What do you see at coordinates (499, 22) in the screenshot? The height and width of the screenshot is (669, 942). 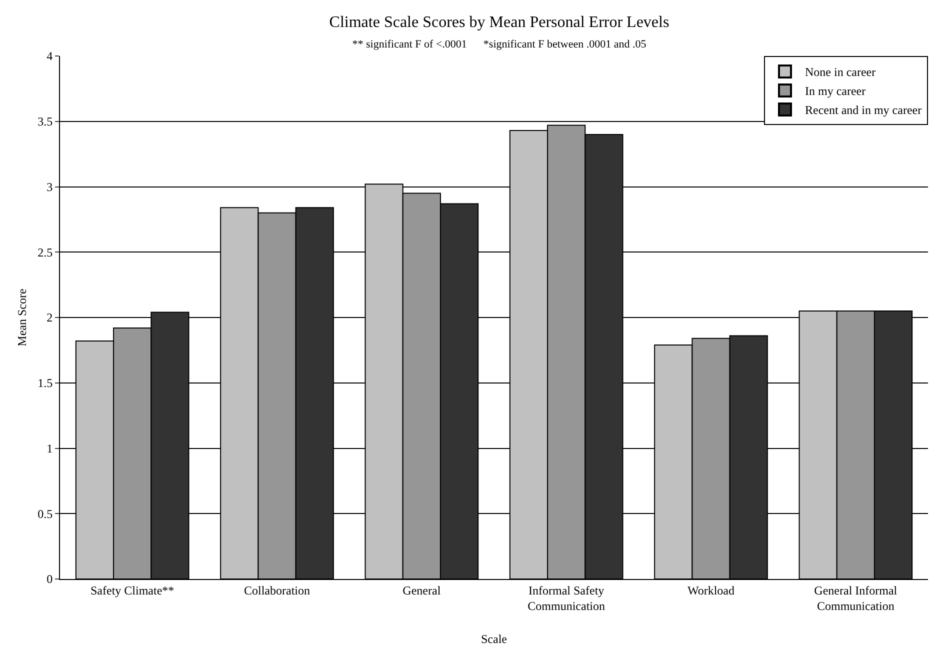 I see `chart-title: Climate Scale Scores by Mean Personal Error Levels` at bounding box center [499, 22].